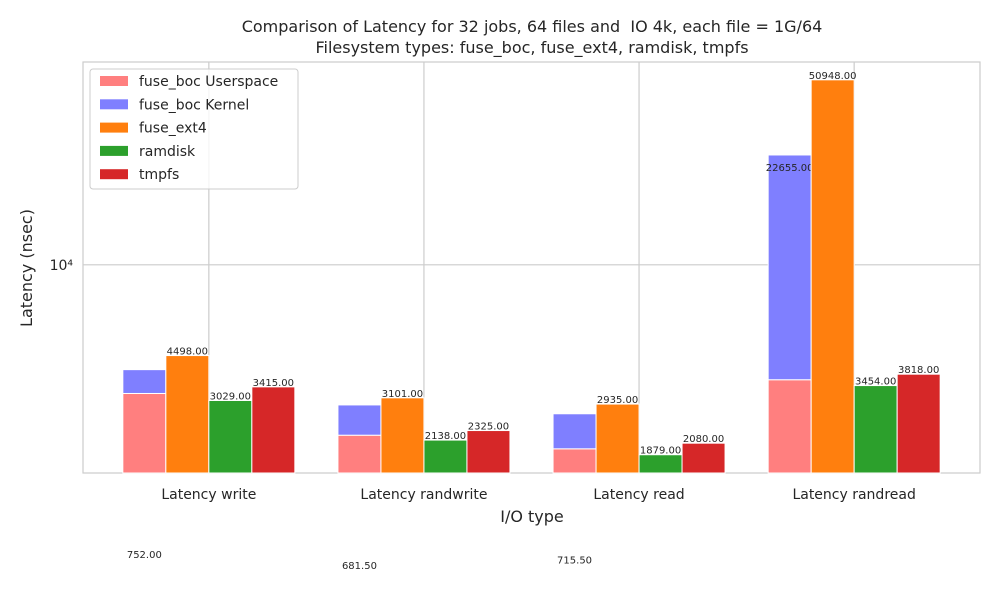  What do you see at coordinates (230, 396) in the screenshot?
I see `value-label: 3029.00` at bounding box center [230, 396].